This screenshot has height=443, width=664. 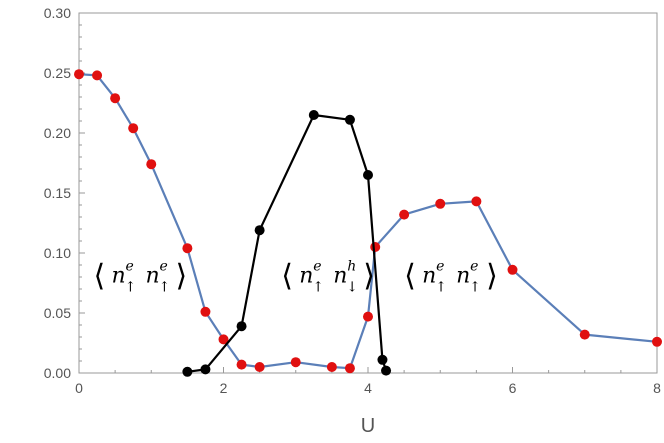 What do you see at coordinates (57, 133) in the screenshot?
I see `y-tick-label: 0.20` at bounding box center [57, 133].